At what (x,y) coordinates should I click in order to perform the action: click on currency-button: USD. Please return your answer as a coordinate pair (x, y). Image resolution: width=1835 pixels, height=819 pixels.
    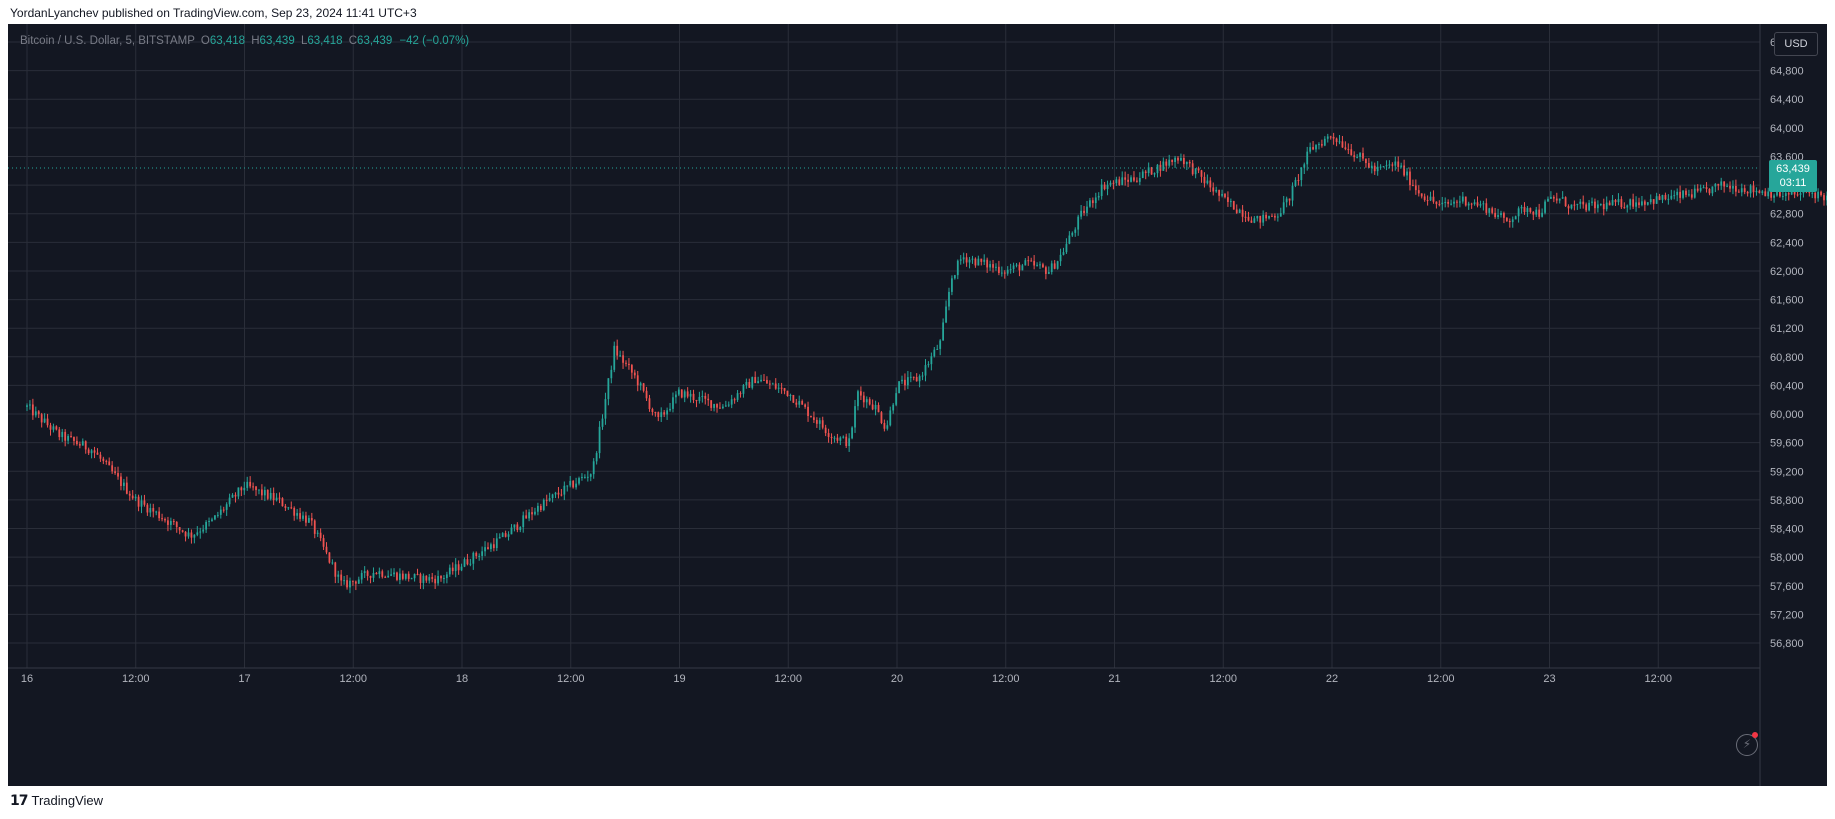
    Looking at the image, I should click on (1796, 44).